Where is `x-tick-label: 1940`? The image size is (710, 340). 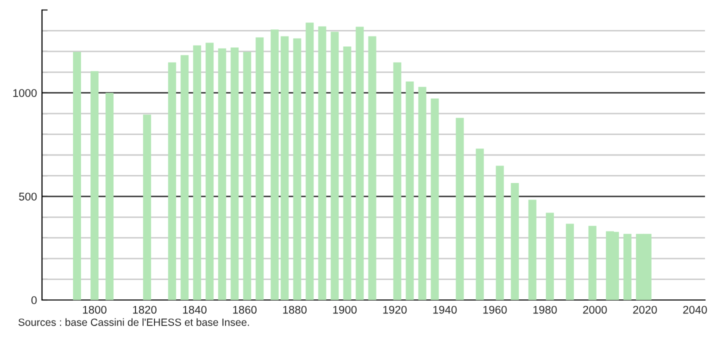 x-tick-label: 1940 is located at coordinates (445, 310).